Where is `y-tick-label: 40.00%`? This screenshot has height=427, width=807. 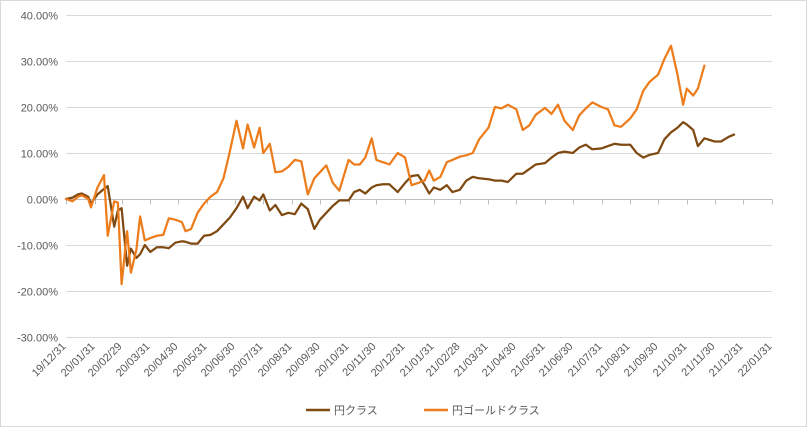 y-tick-label: 40.00% is located at coordinates (40, 17).